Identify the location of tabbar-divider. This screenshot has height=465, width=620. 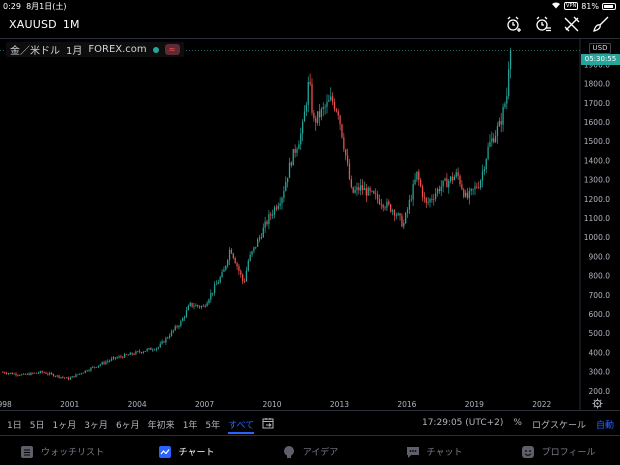
(310, 435).